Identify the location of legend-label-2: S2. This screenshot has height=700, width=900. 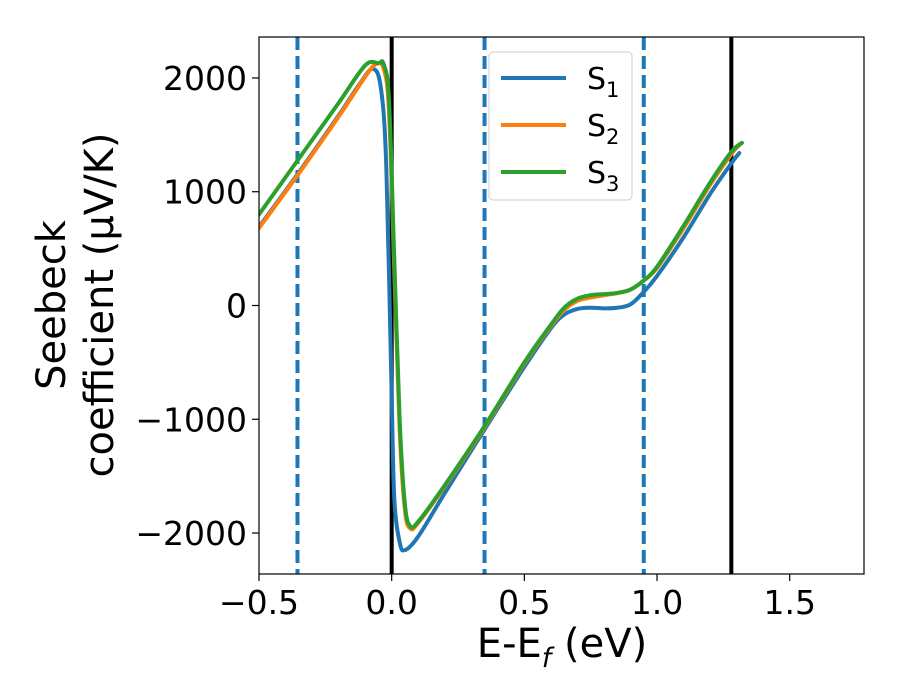
(603, 129).